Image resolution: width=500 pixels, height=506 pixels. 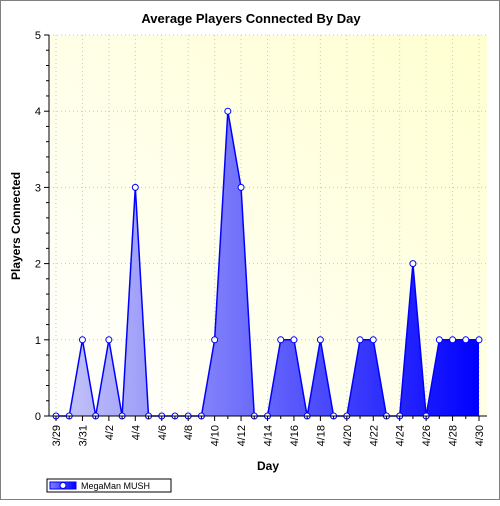 I want to click on legend-marker, so click(x=63, y=485).